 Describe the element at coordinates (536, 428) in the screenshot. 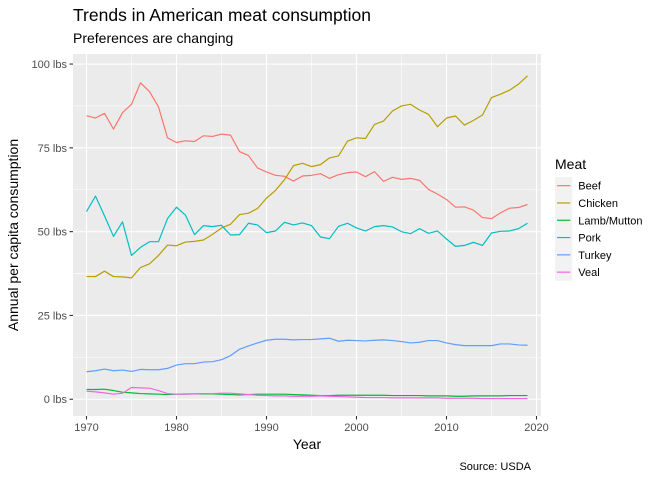

I see `x-tick-label: 2020` at that location.